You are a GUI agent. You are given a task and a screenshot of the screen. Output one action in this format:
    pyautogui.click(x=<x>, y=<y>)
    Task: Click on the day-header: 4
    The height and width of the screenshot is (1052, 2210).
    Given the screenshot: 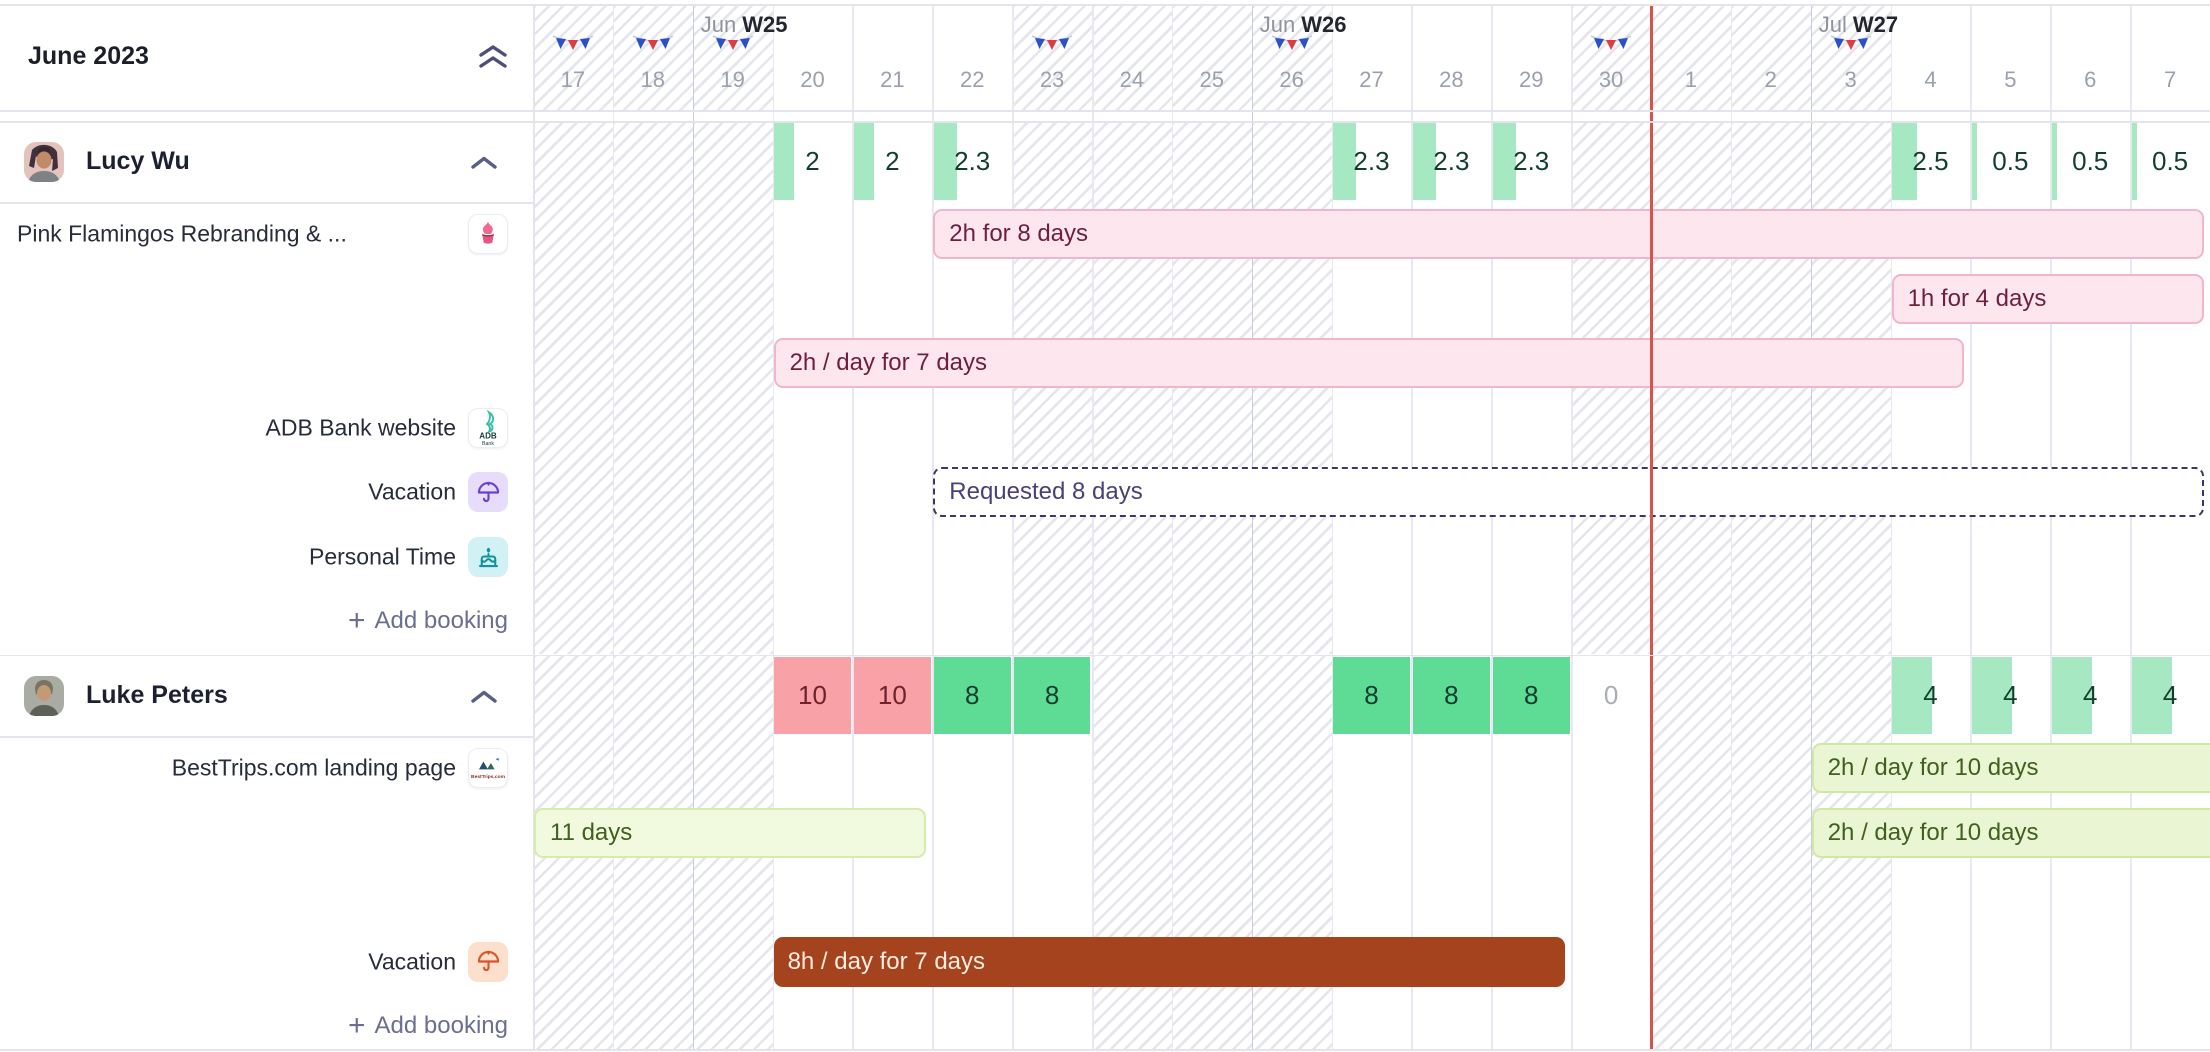 What is the action you would take?
    pyautogui.click(x=1930, y=79)
    